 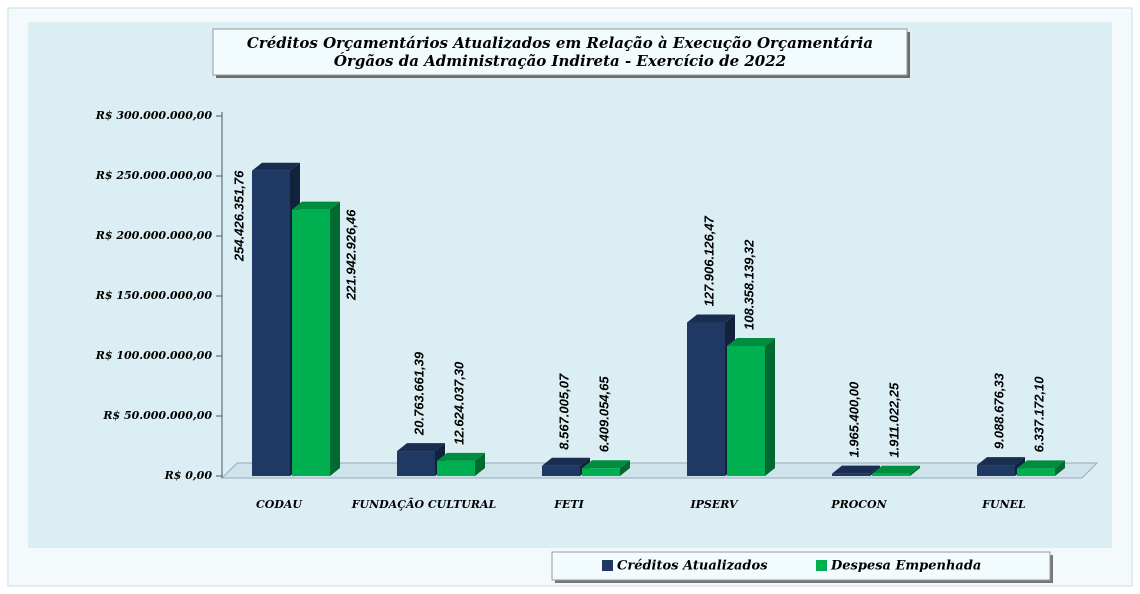 I want to click on y-tick-label: R$ 150.000.000,00, so click(x=154, y=295).